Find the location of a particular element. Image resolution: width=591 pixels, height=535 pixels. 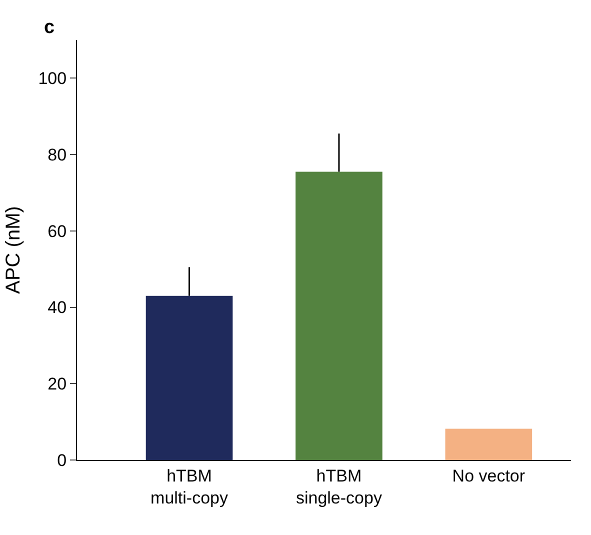

y-axis-title: APC (nM) is located at coordinates (13, 250).